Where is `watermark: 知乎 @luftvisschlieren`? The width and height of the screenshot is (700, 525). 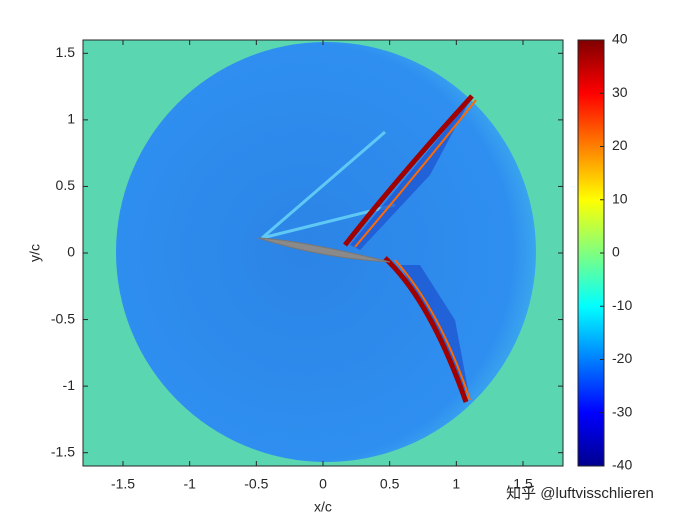 watermark: 知乎 @luftvisschlieren is located at coordinates (580, 493).